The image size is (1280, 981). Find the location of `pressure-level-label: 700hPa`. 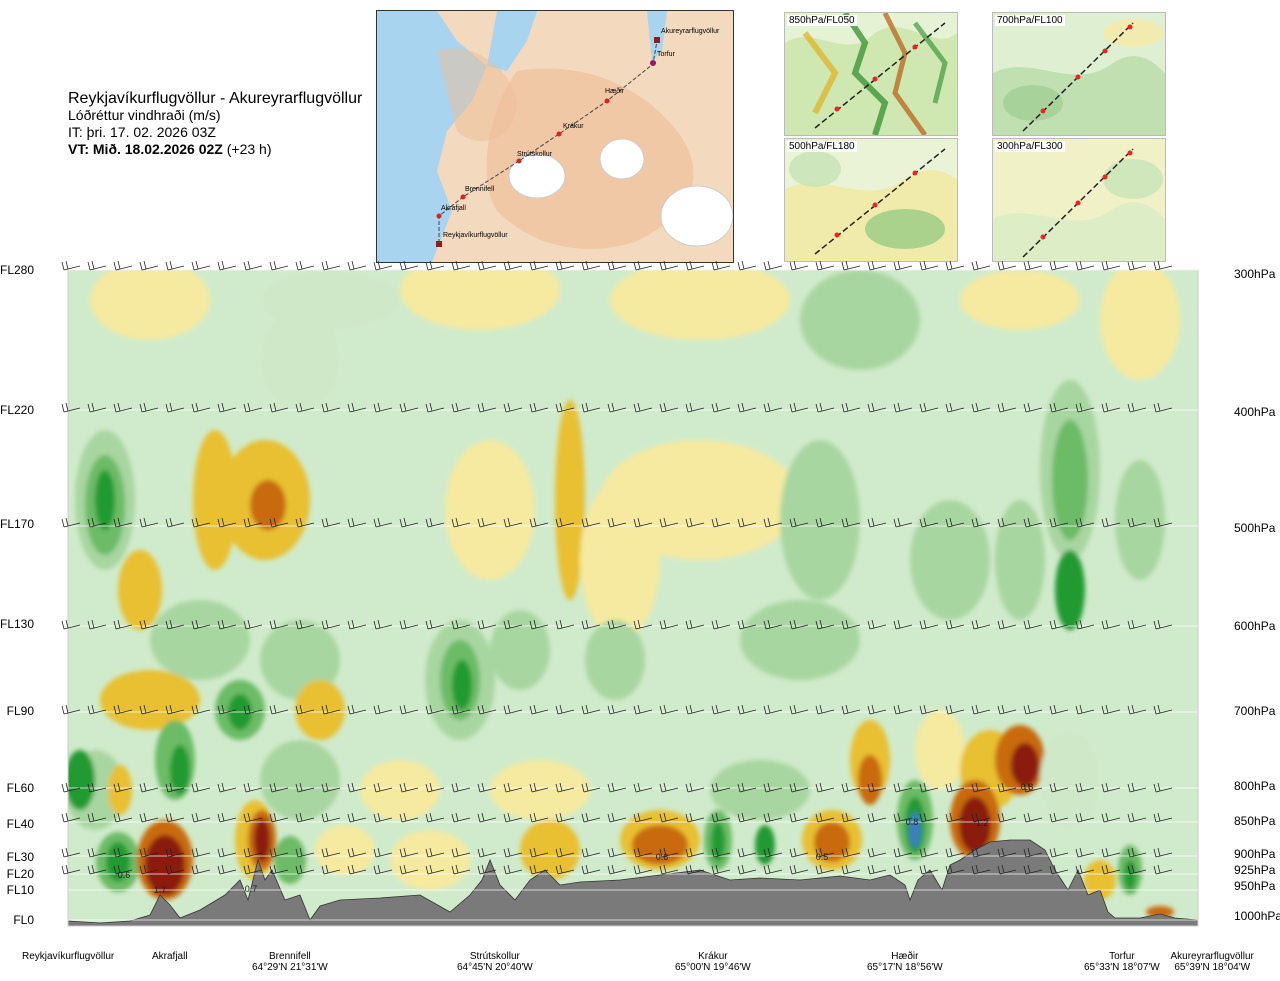

pressure-level-label: 700hPa is located at coordinates (1255, 711).